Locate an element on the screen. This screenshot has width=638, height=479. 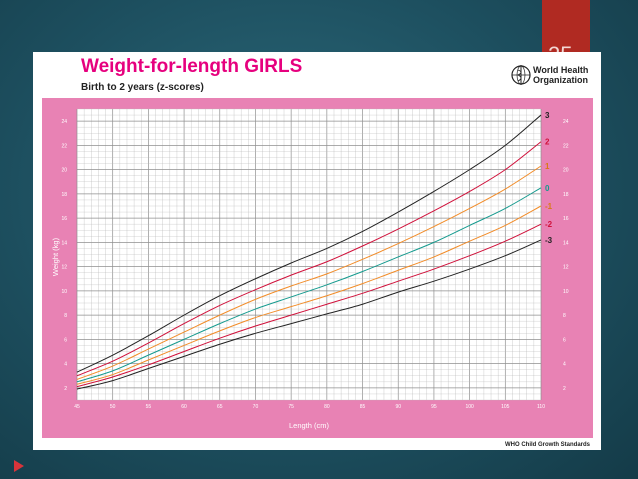
slide-arrow-icon is located at coordinates (19, 466).